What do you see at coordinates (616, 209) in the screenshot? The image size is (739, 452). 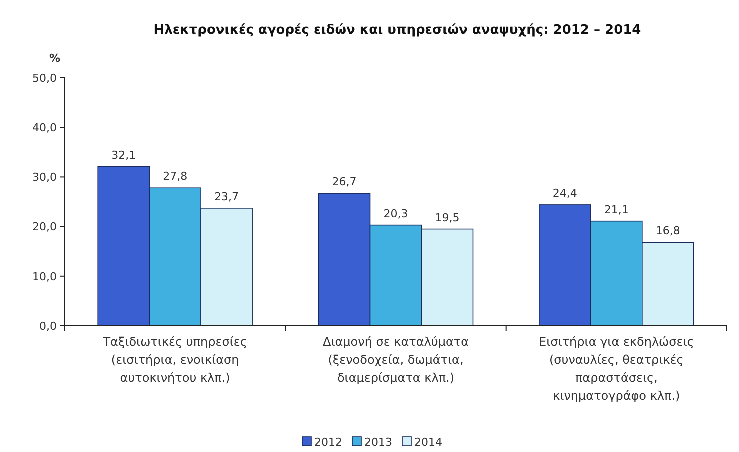 I see `data-label: 21,1` at bounding box center [616, 209].